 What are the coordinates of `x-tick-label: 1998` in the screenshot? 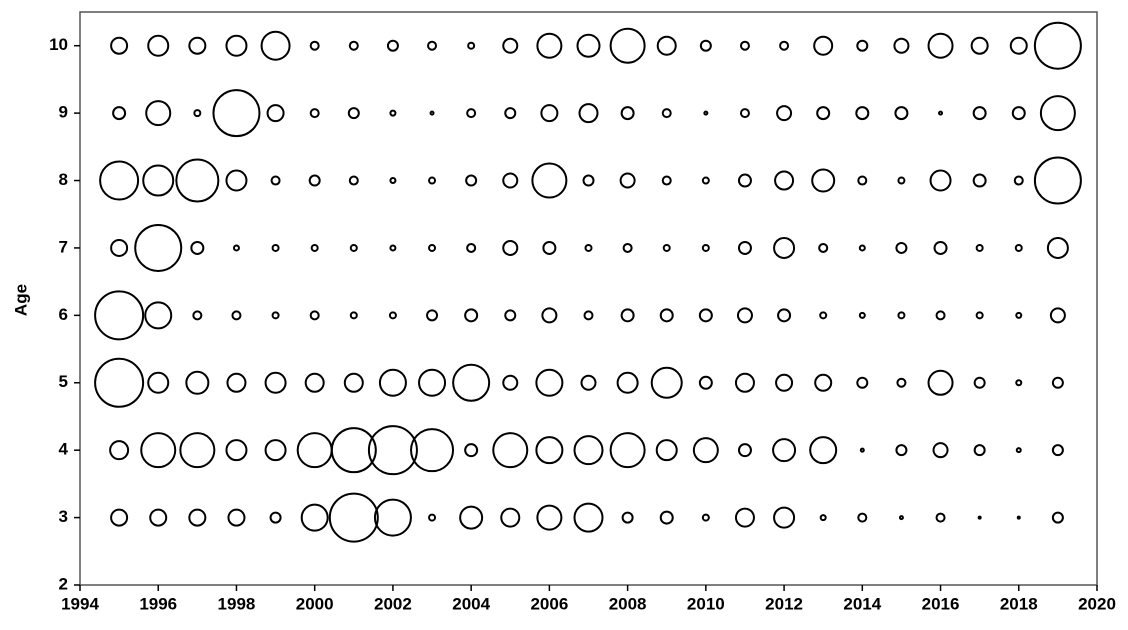 It's located at (237, 603).